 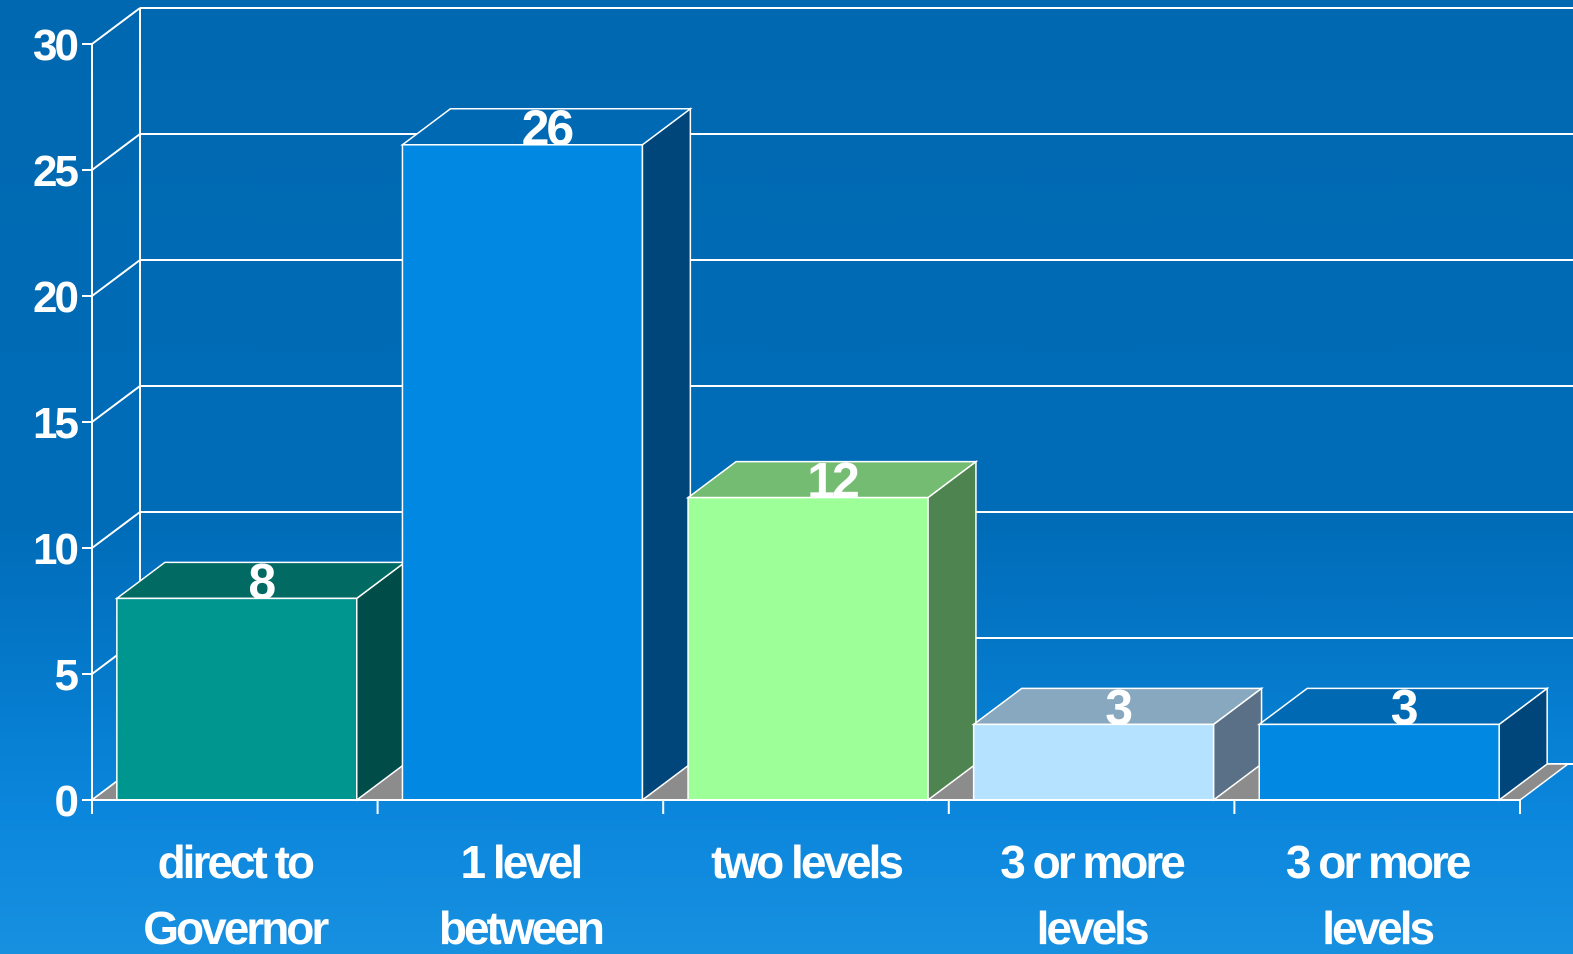 What do you see at coordinates (547, 128) in the screenshot?
I see `data-label: 26` at bounding box center [547, 128].